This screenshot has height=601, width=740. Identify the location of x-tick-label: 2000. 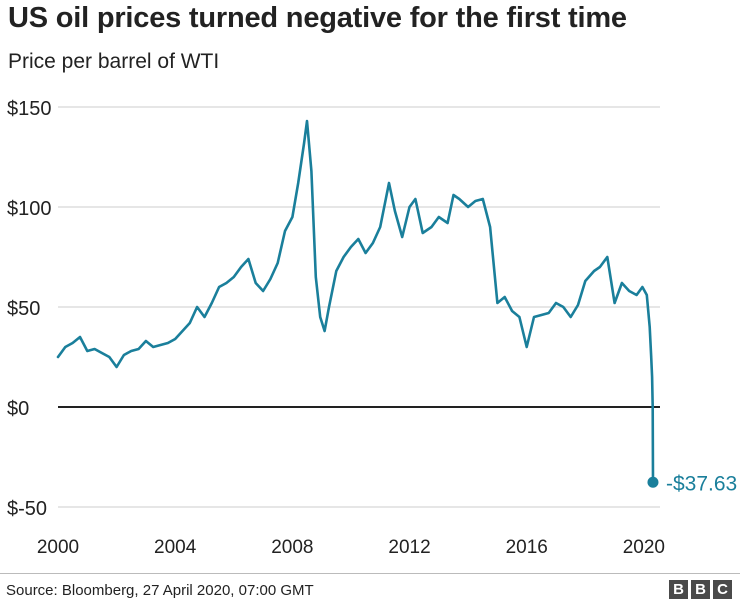
(58, 547).